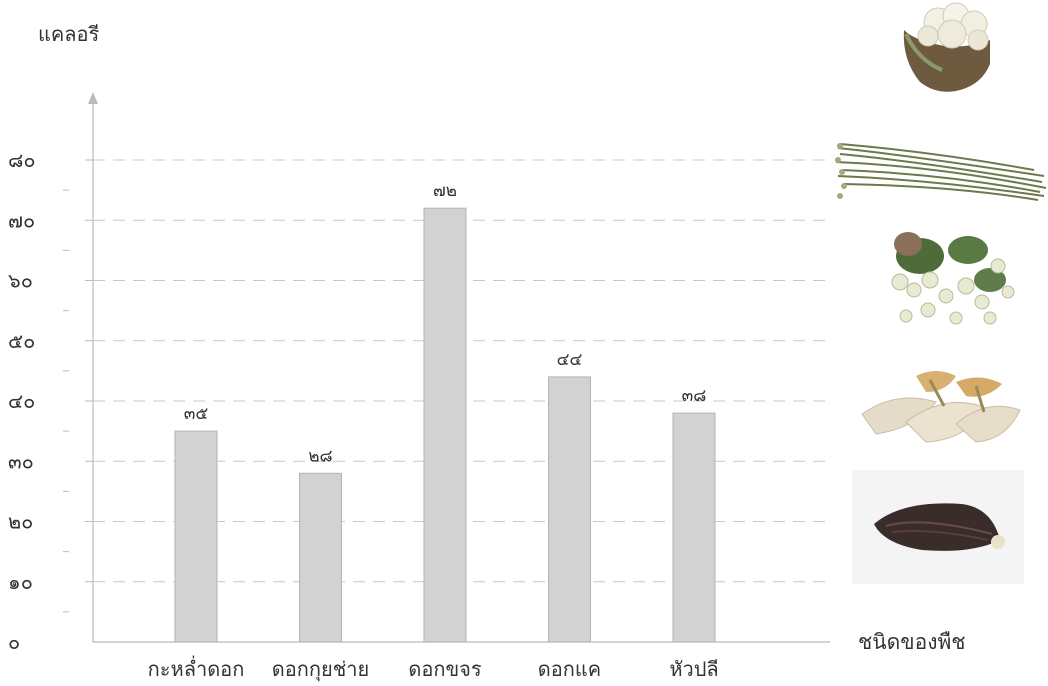  Describe the element at coordinates (14, 642) in the screenshot. I see `y-tick-label: ๐` at that location.